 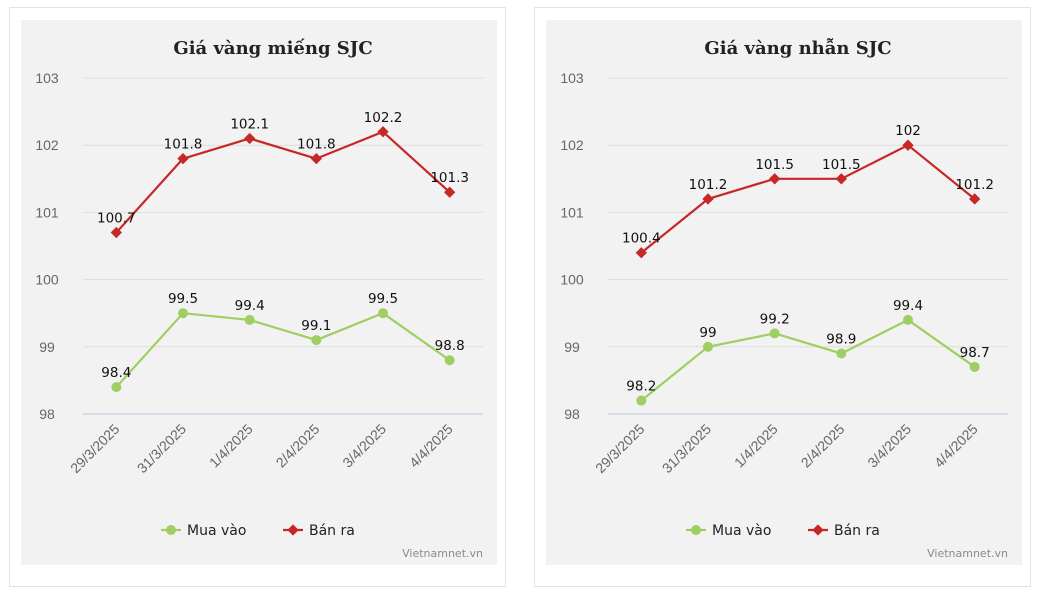 I want to click on data-label: 101.3, so click(x=449, y=178).